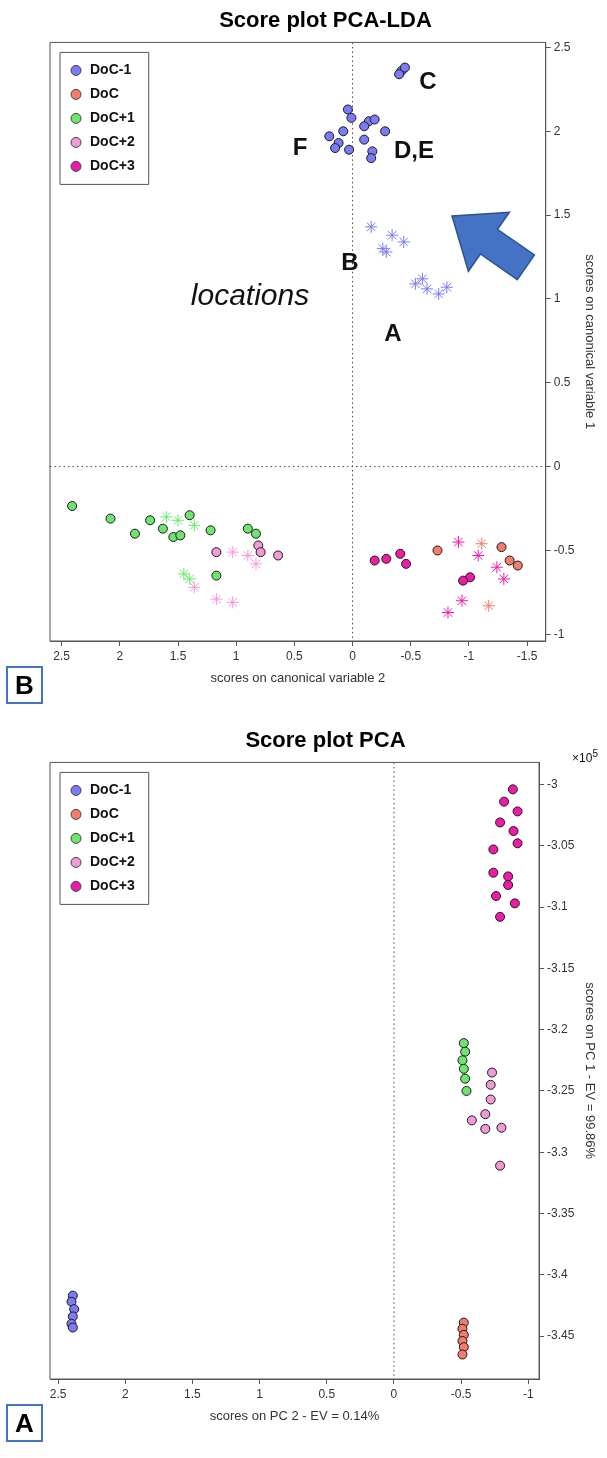 The image size is (607, 1458). Describe the element at coordinates (557, 465) in the screenshot. I see `y-tick-label: 0` at that location.